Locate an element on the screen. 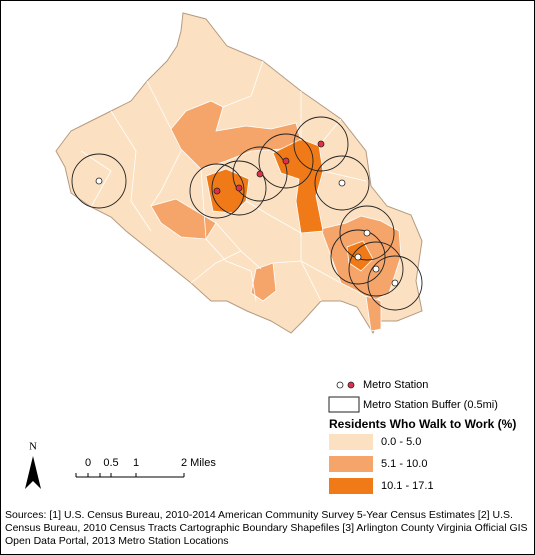 The height and width of the screenshot is (555, 535). legend-title: Residents Who Walk to Work (%) is located at coordinates (422, 424).